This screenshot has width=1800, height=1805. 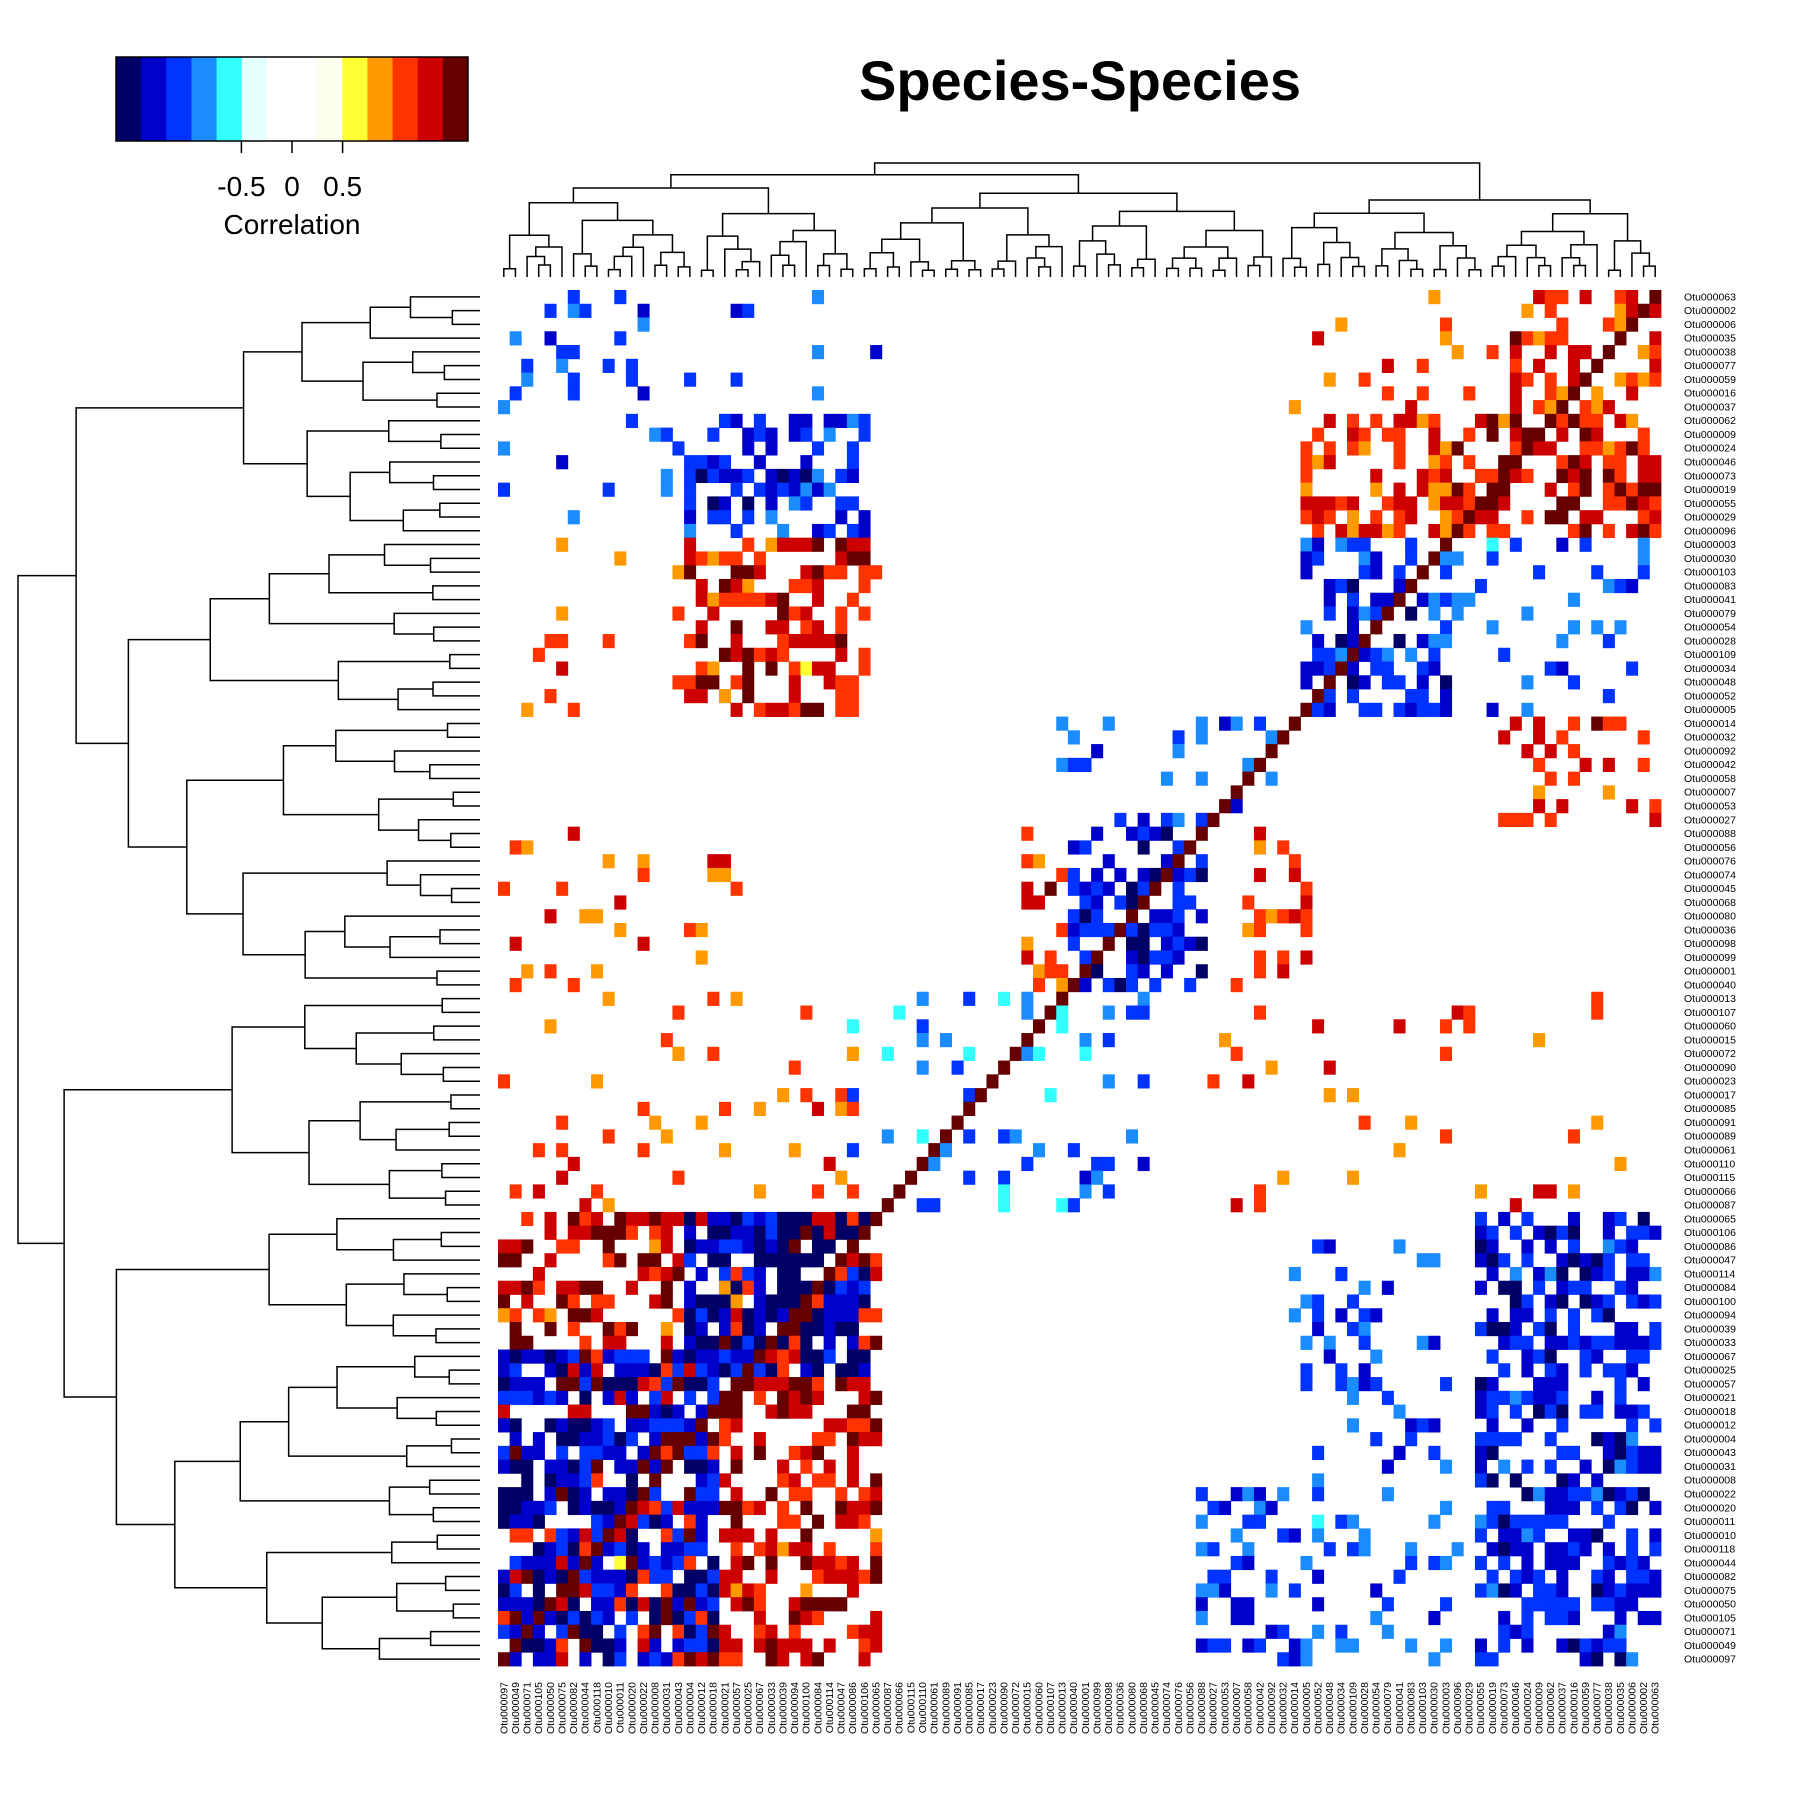 I want to click on row-label: Otu000044, so click(x=1710, y=1563).